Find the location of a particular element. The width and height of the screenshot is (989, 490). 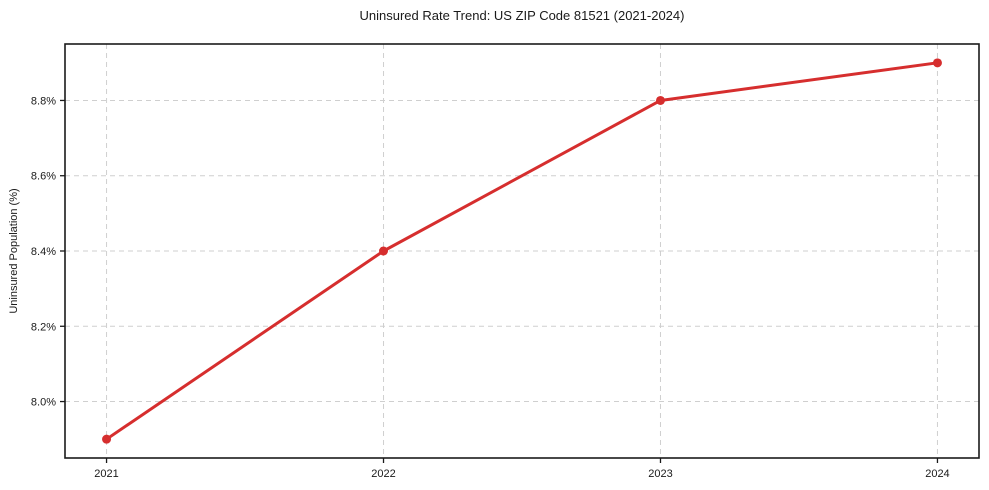

x-tick-label: 2024 is located at coordinates (937, 474).